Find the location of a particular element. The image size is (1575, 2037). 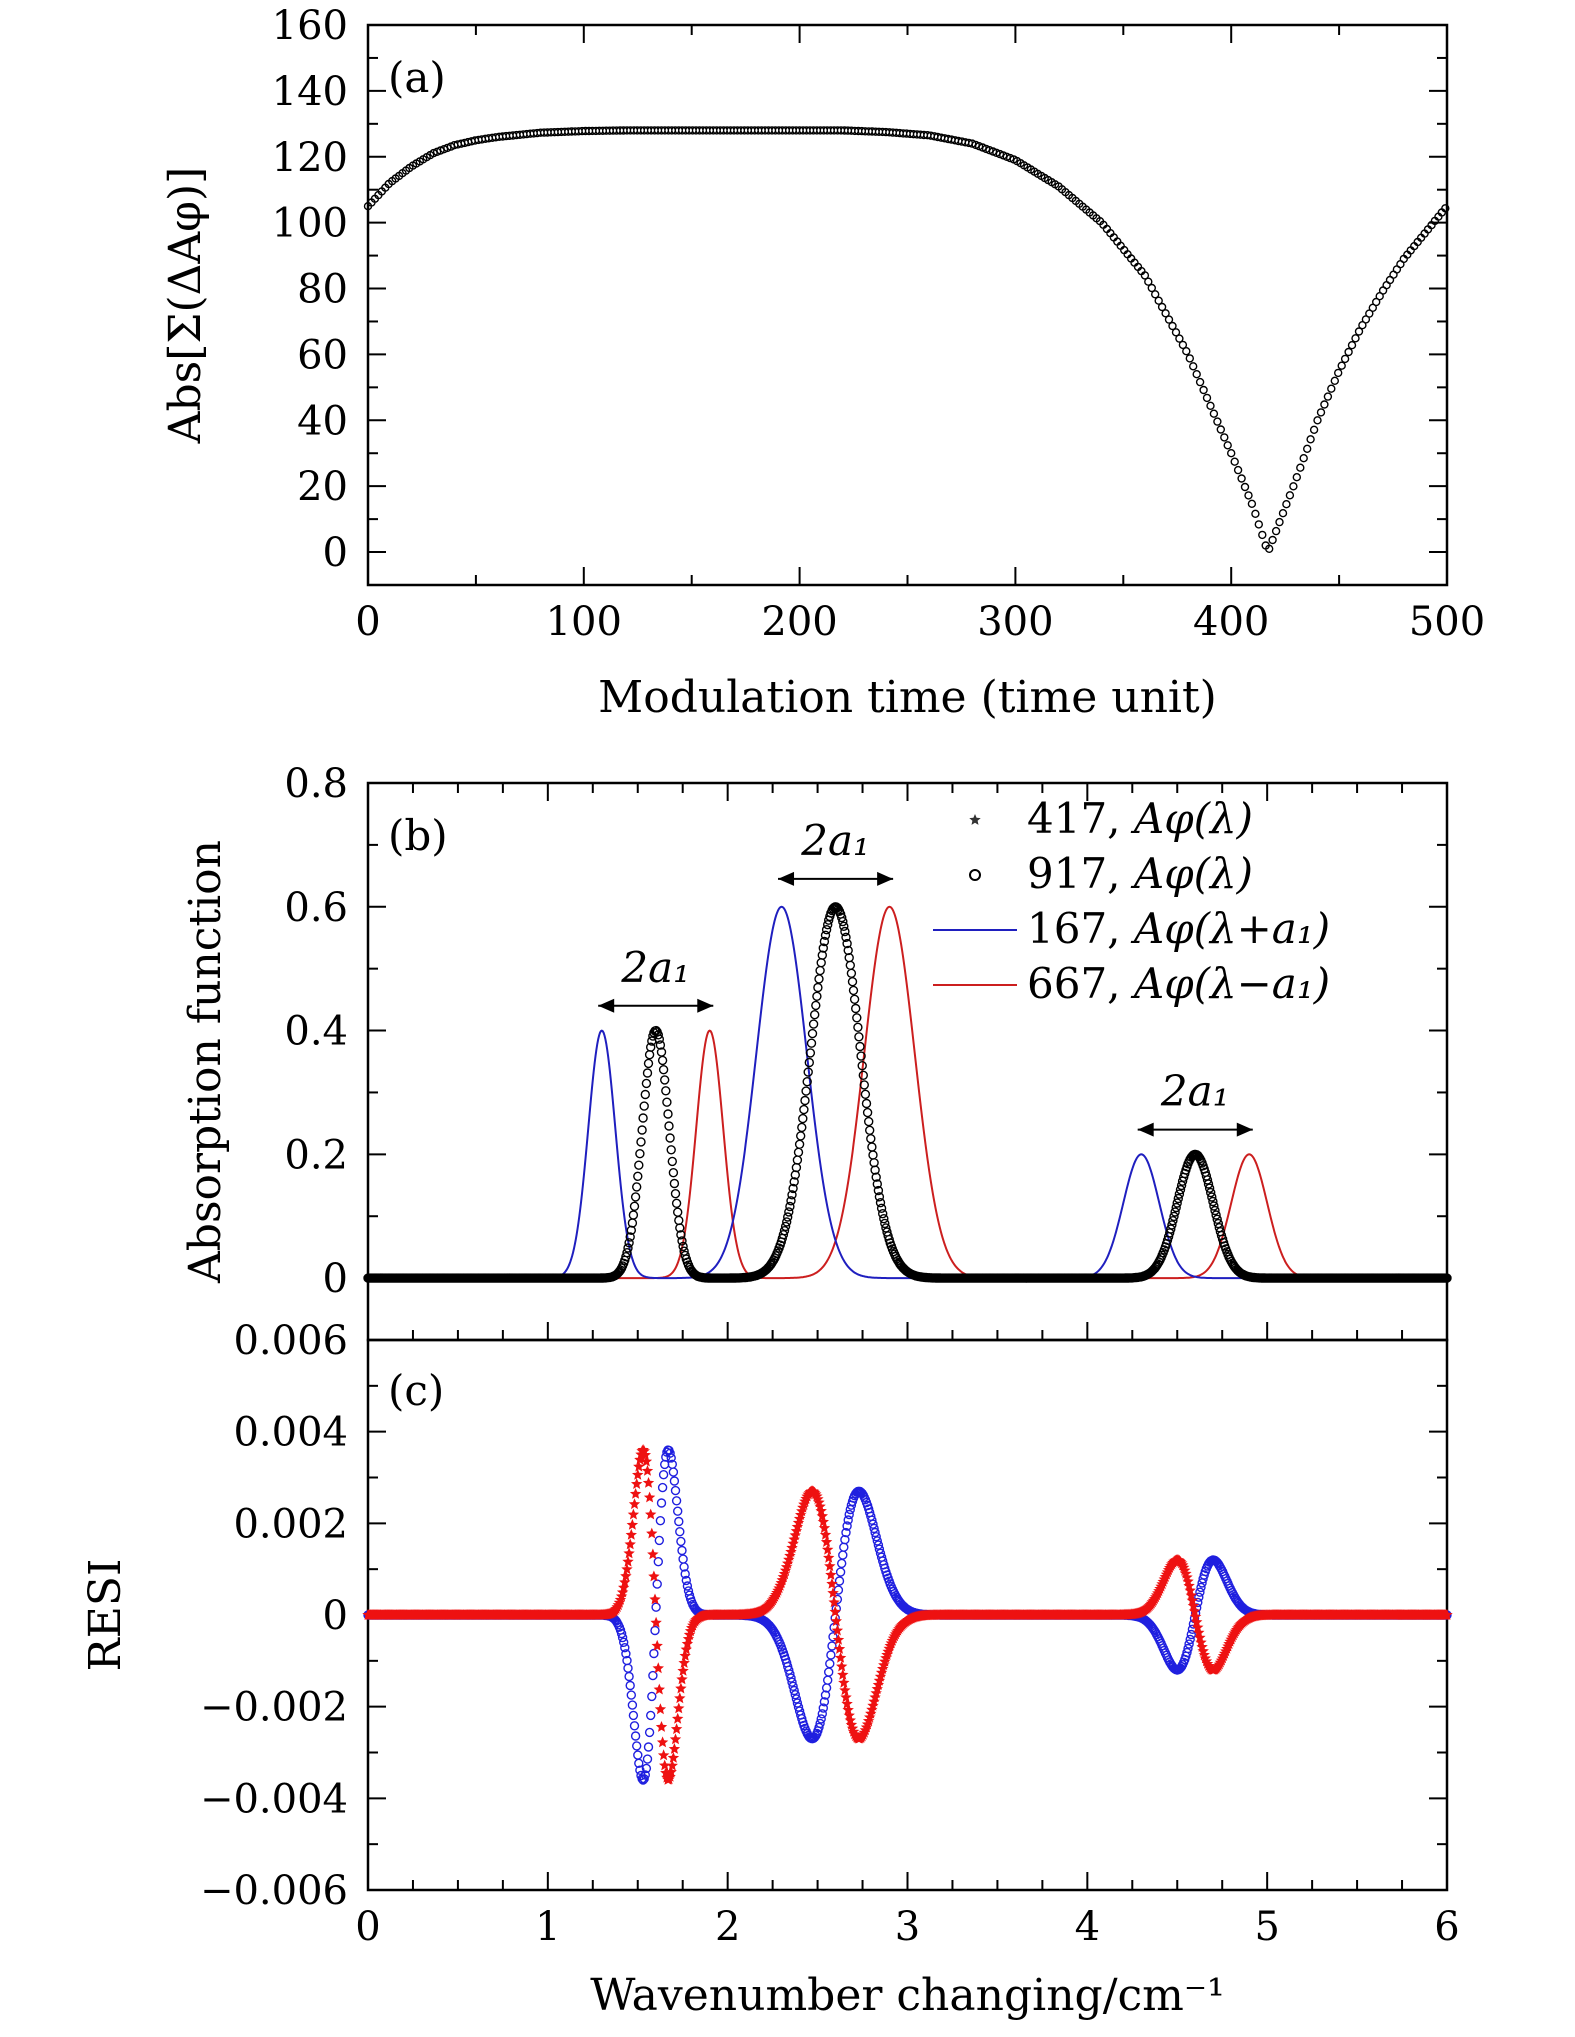

y-axis-title: Abs[Σ(ΔAφ)] is located at coordinates (185, 306).